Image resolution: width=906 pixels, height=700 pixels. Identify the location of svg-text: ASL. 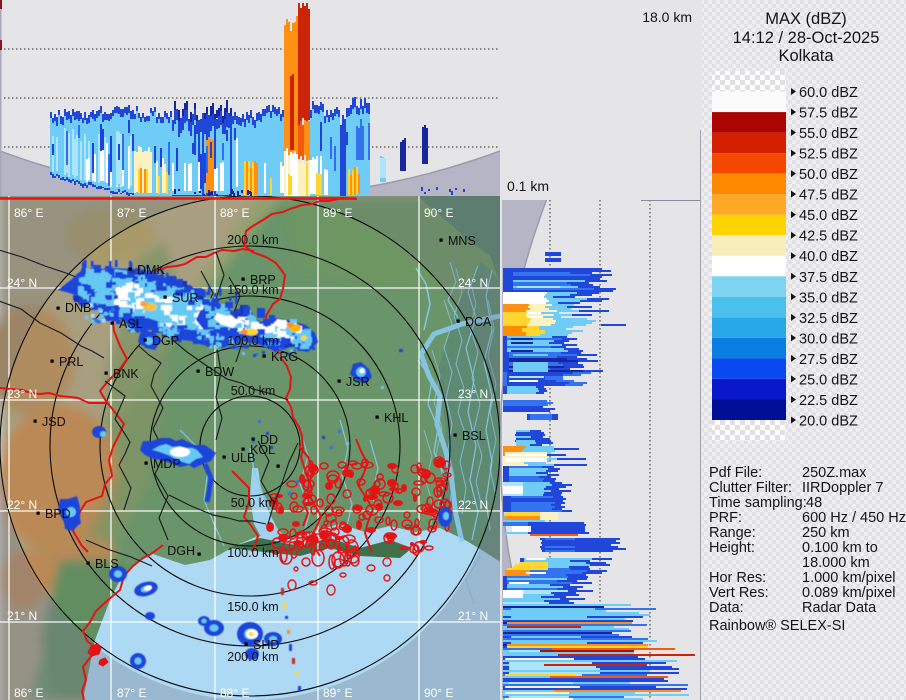
(131, 324).